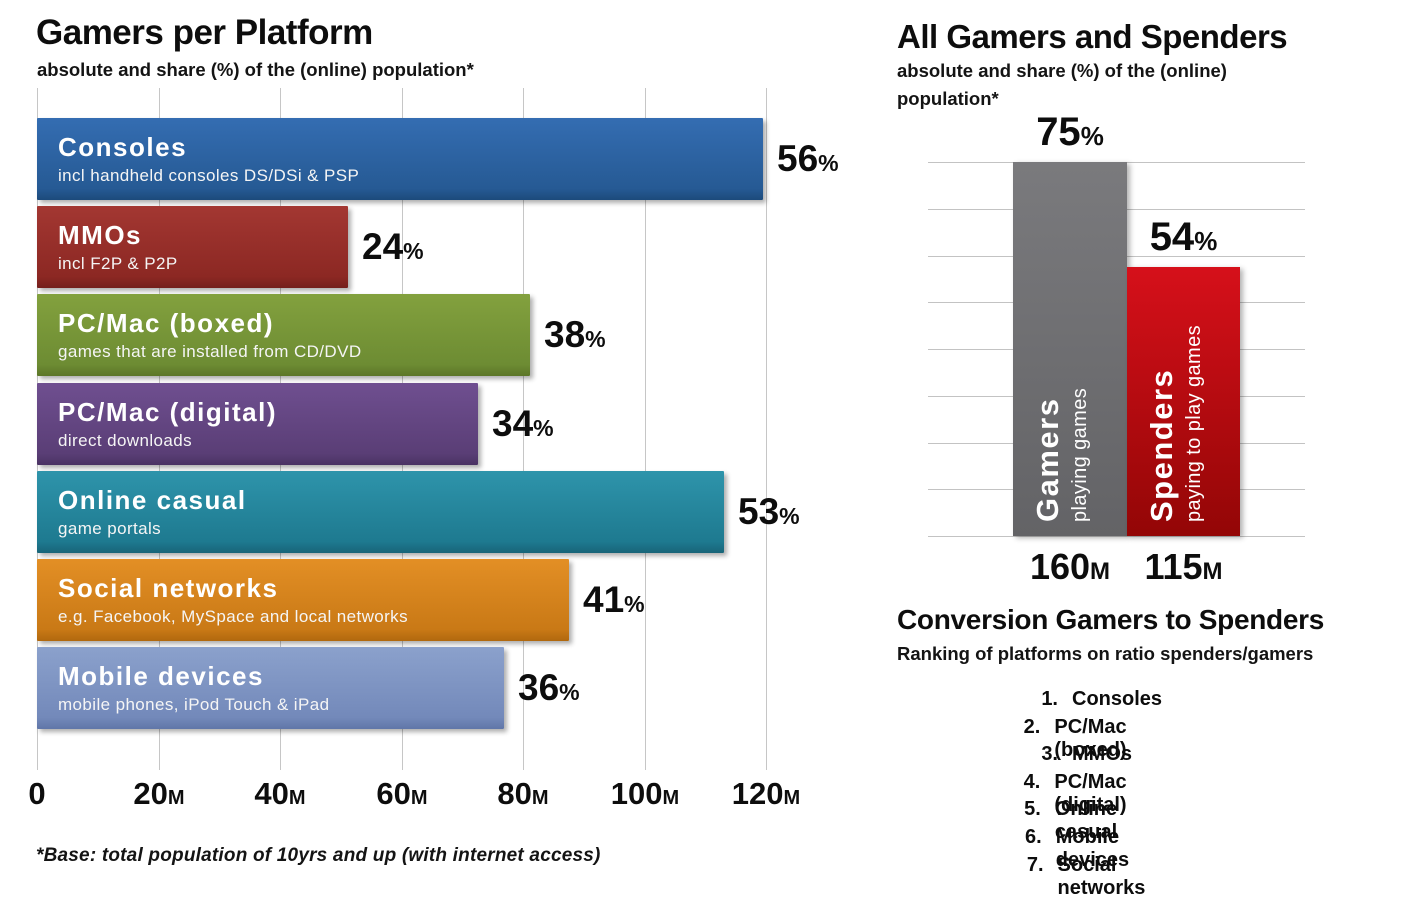 The image size is (1403, 900). I want to click on conversion-title: Conversion Gamers to Spenders, so click(1110, 619).